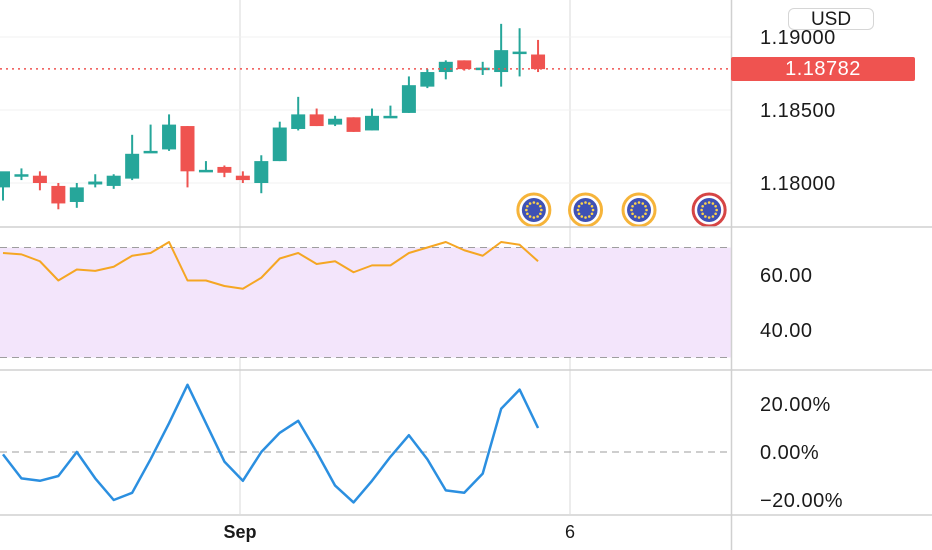 The height and width of the screenshot is (550, 932). I want to click on rsi-series, so click(270, 265).